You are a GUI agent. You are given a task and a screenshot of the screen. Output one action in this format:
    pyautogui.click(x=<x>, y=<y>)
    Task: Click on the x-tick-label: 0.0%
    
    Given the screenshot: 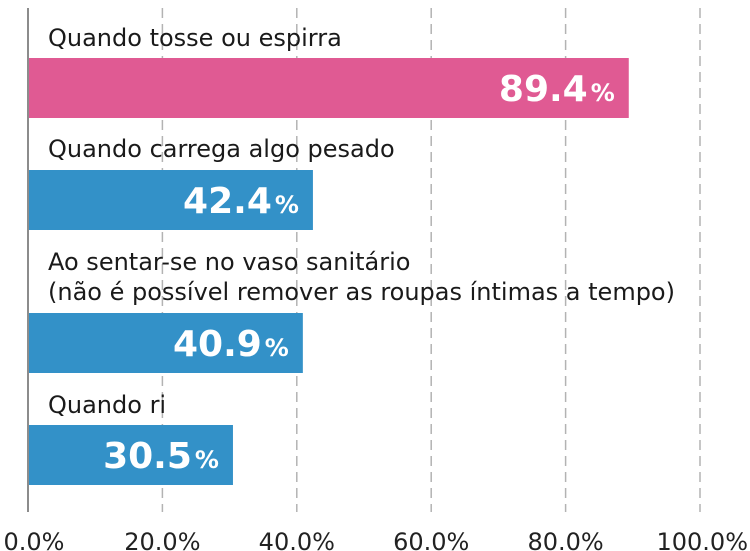 What is the action you would take?
    pyautogui.click(x=34, y=539)
    